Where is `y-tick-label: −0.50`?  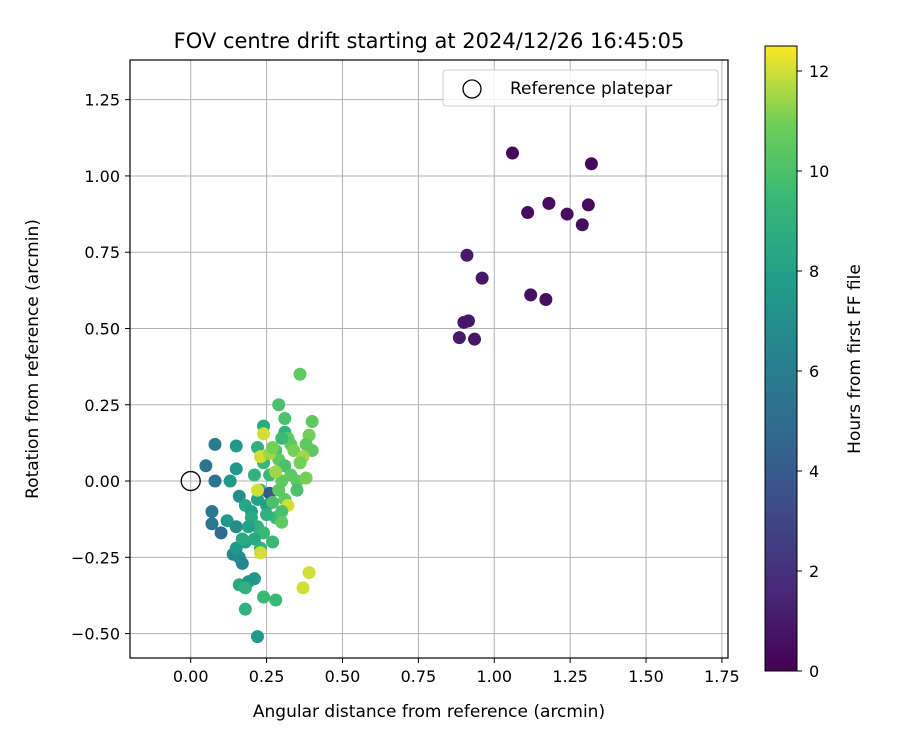
y-tick-label: −0.50 is located at coordinates (95, 634).